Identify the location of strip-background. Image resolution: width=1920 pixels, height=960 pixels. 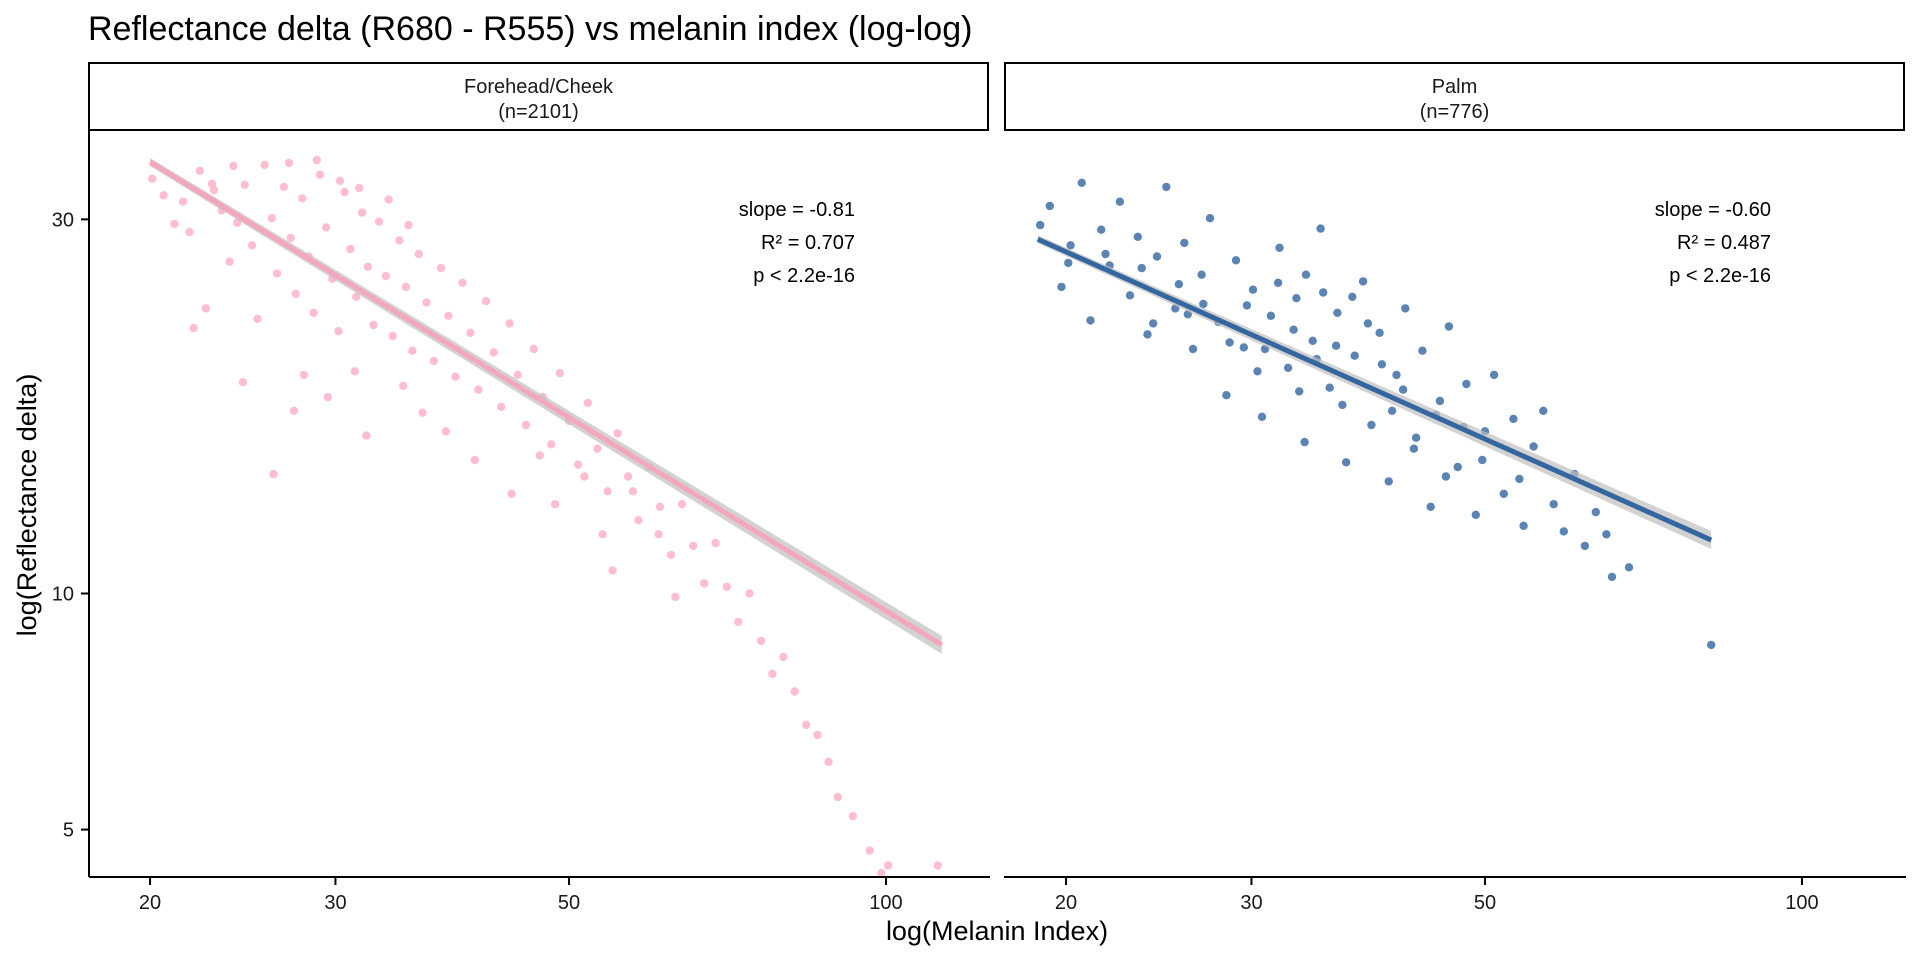
(1454, 96).